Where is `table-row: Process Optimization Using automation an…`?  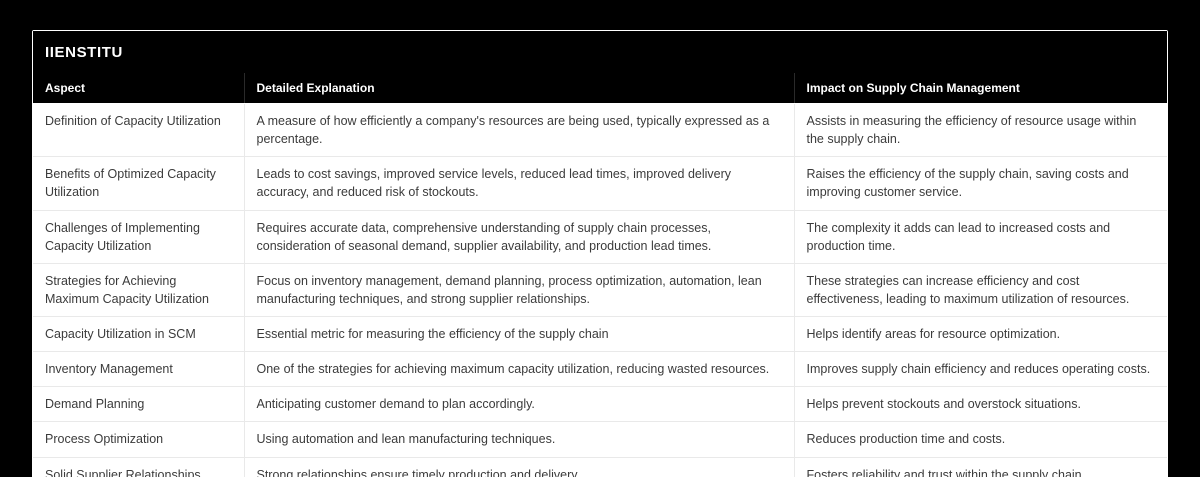 table-row: Process Optimization Using automation an… is located at coordinates (600, 439).